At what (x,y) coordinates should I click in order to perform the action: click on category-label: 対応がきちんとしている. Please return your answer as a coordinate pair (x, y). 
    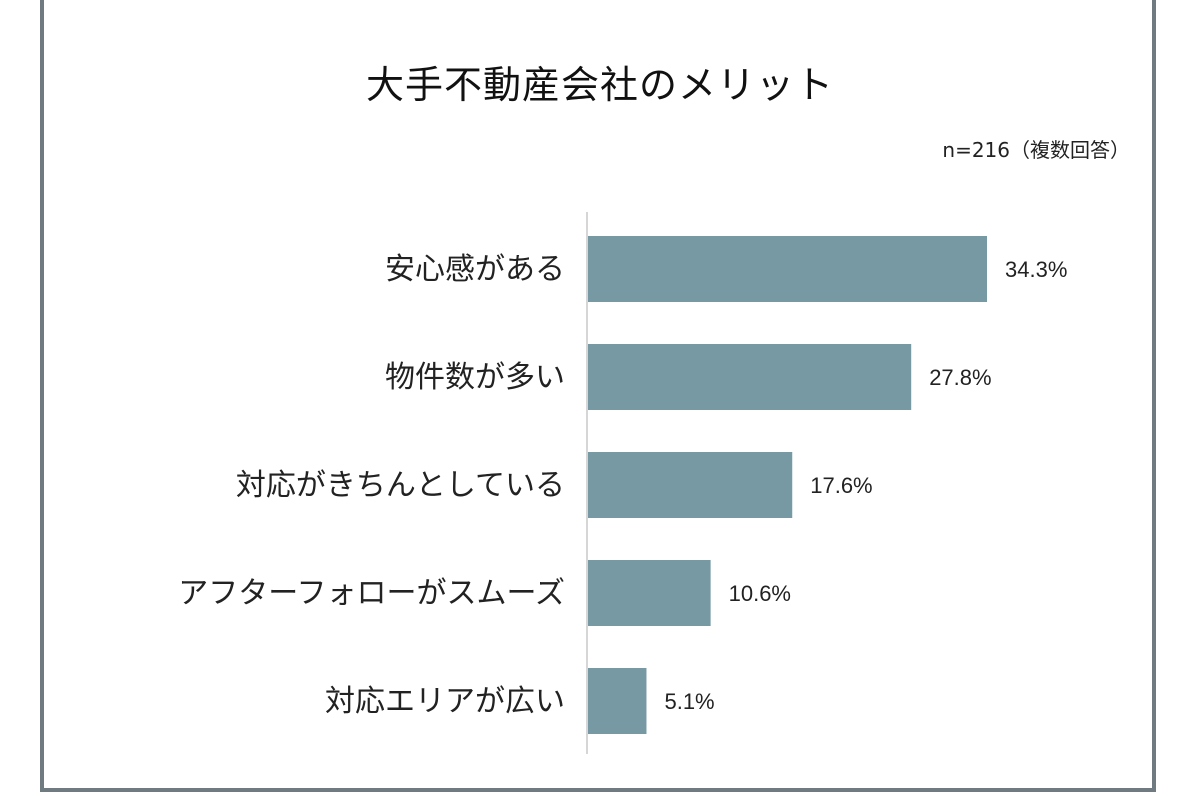
    Looking at the image, I should click on (400, 485).